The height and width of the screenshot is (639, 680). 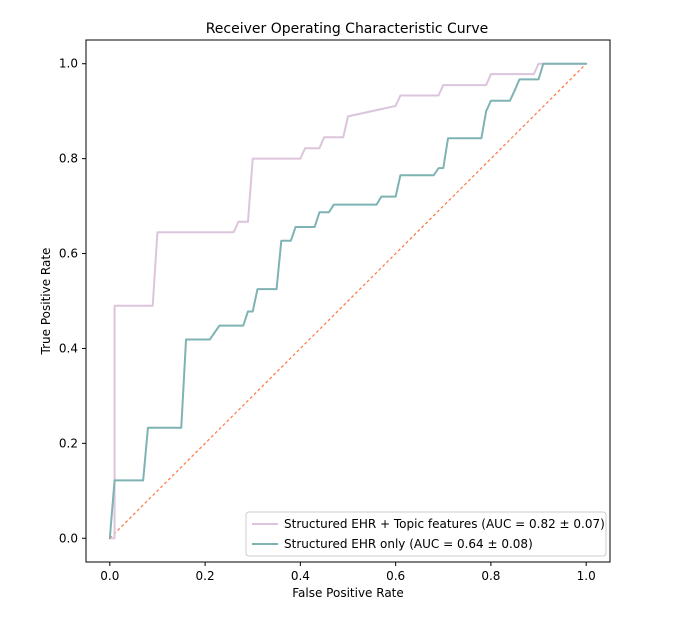 What do you see at coordinates (68, 348) in the screenshot?
I see `y-tick-label: 0.4` at bounding box center [68, 348].